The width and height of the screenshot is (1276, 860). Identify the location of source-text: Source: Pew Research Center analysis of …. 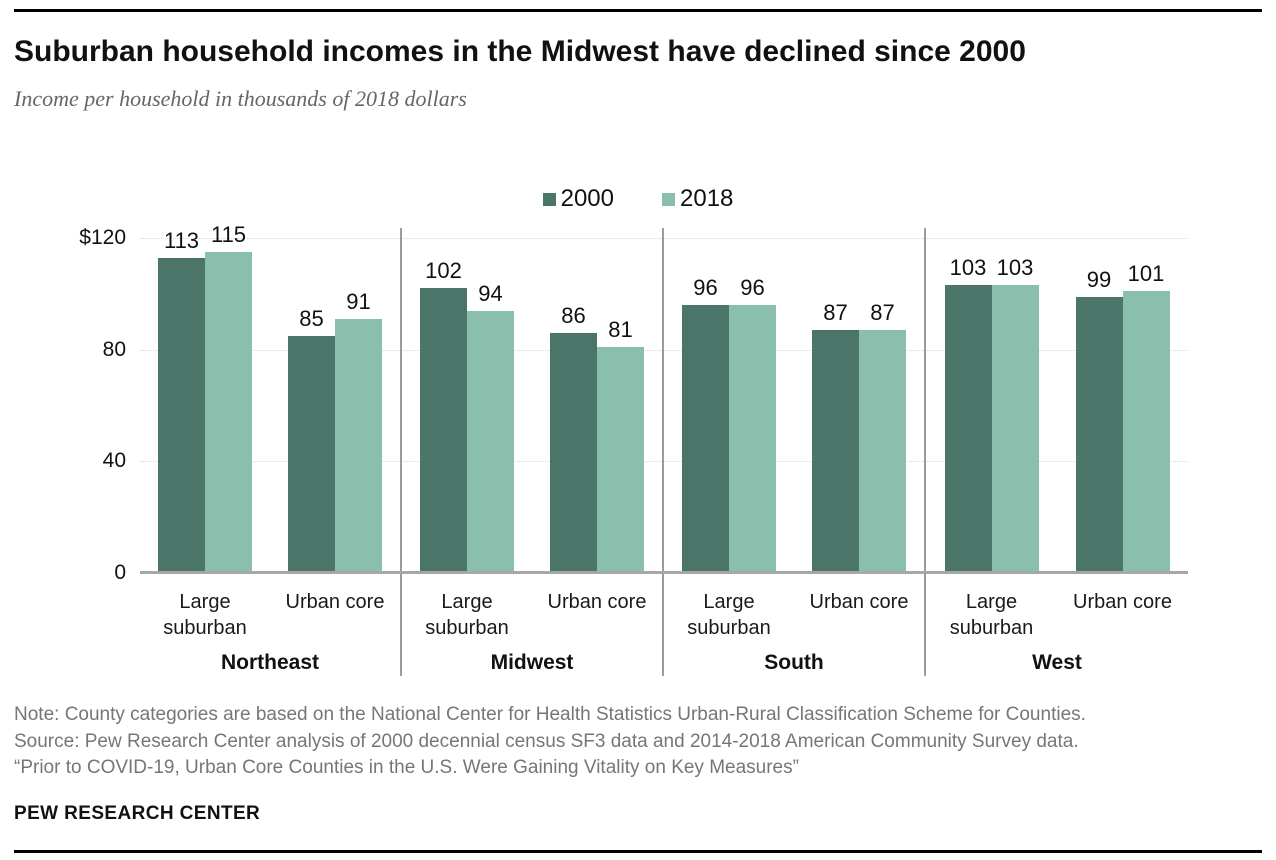
(546, 741).